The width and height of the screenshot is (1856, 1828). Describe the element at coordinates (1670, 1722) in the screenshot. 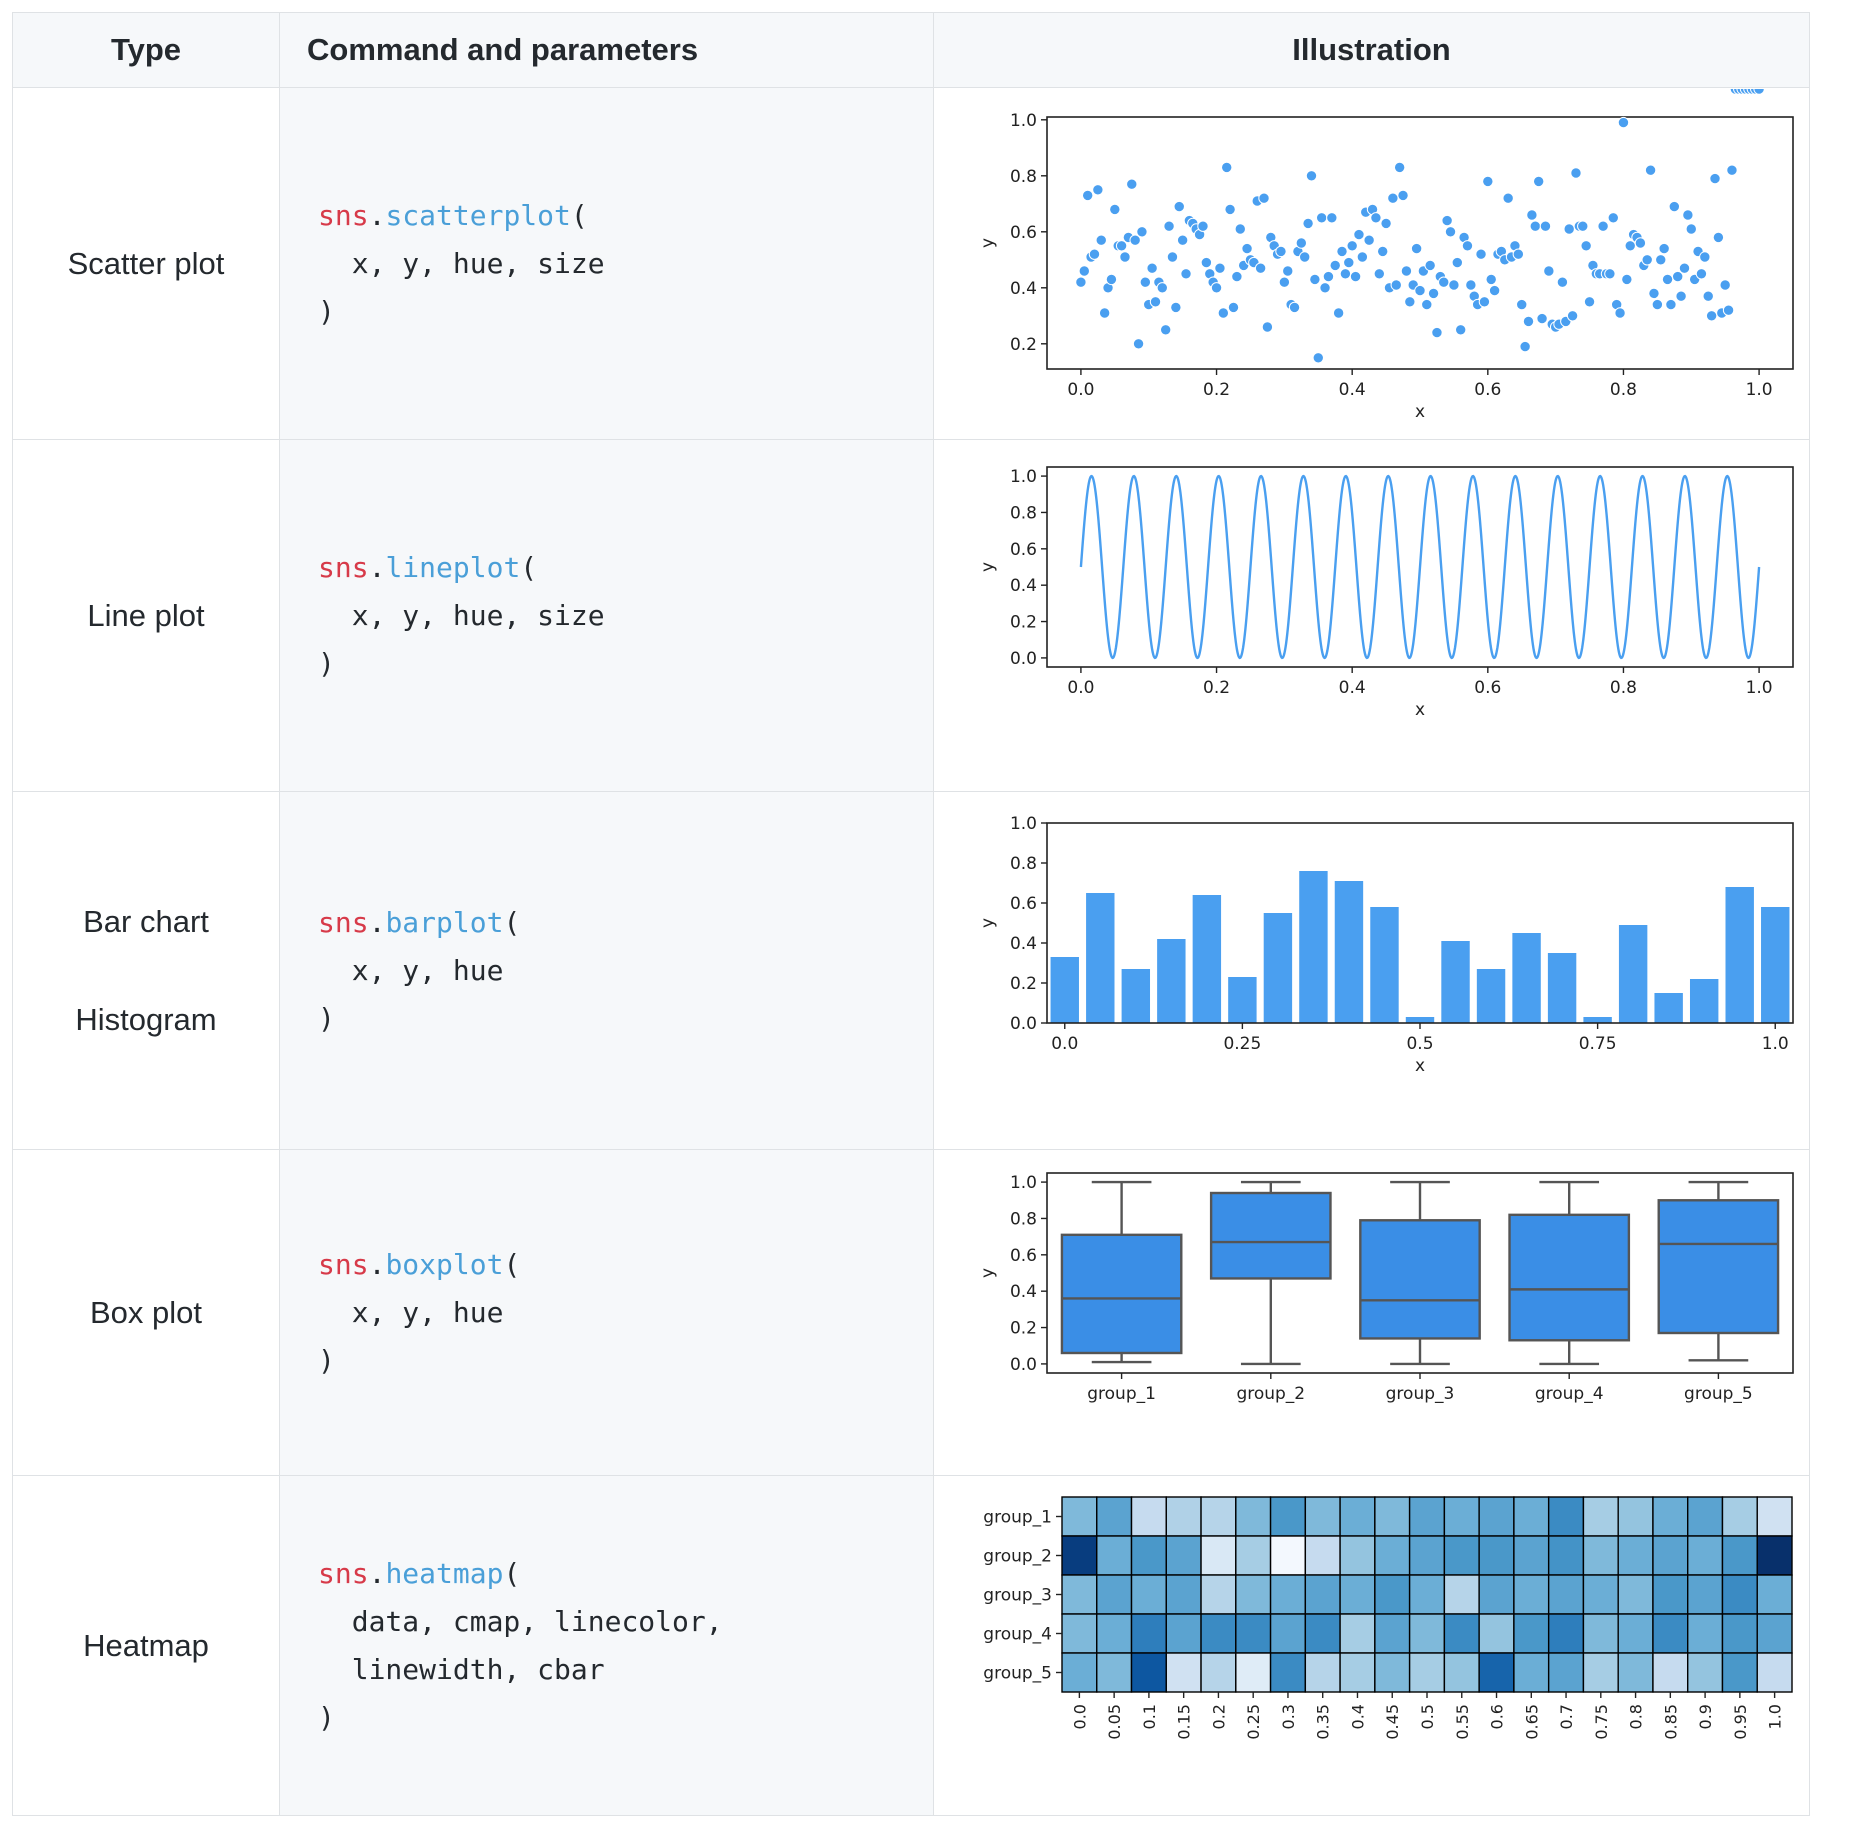

I see `x-tick-label: 0.85` at that location.